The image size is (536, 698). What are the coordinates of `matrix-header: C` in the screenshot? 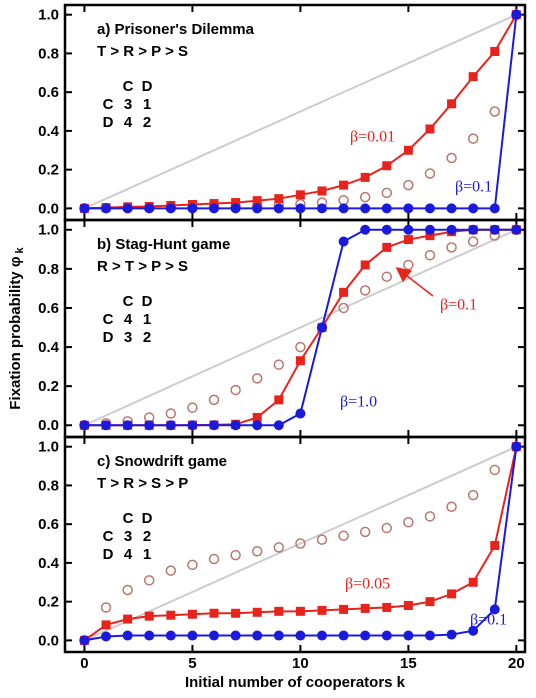 It's located at (128, 301).